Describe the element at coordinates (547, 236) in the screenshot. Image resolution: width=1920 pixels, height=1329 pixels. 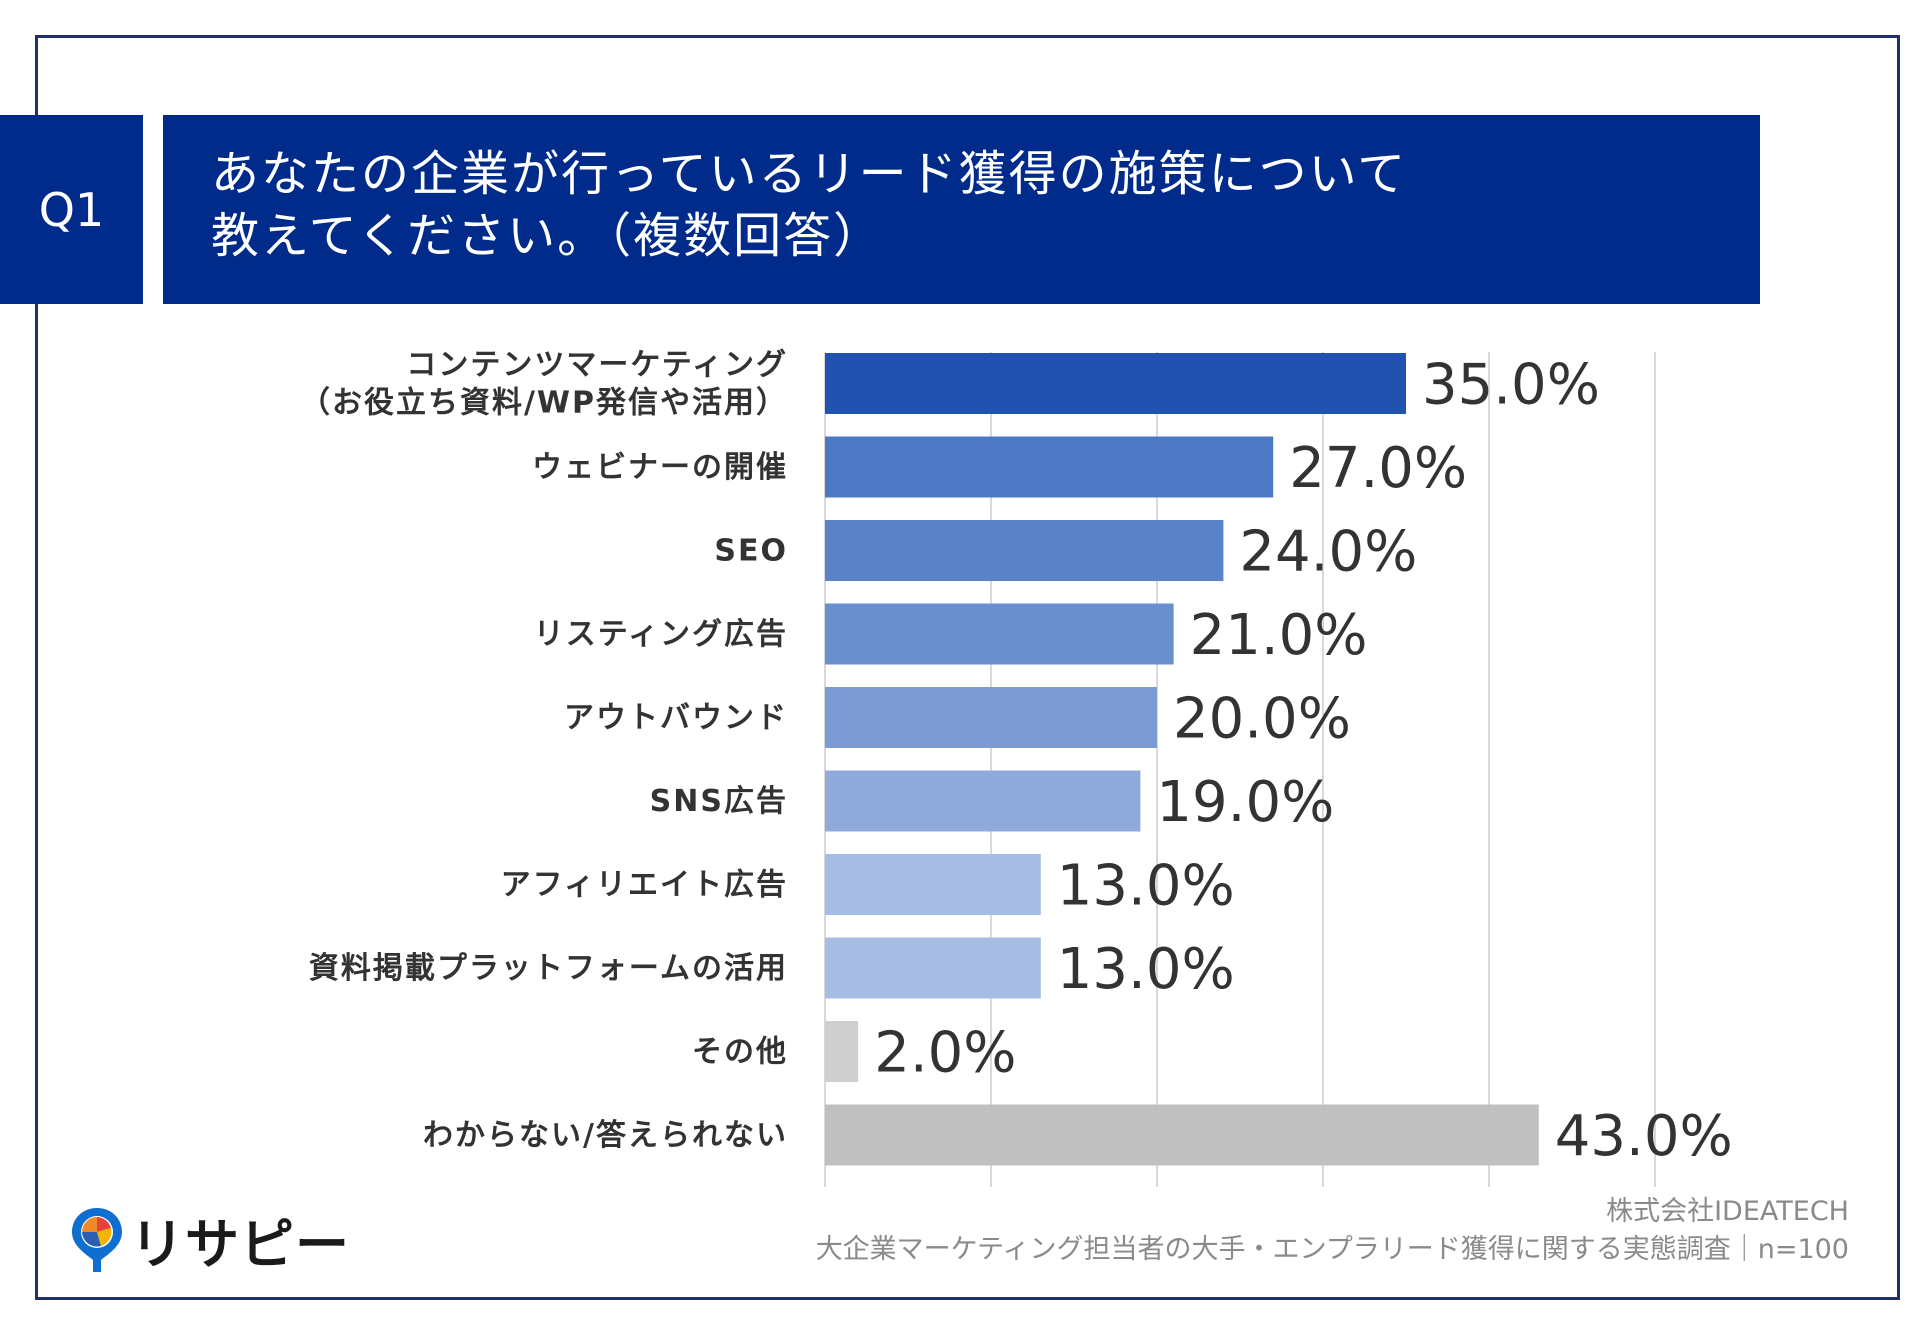
I see `question-title-line-2: 教えてください。（複数回答）` at that location.